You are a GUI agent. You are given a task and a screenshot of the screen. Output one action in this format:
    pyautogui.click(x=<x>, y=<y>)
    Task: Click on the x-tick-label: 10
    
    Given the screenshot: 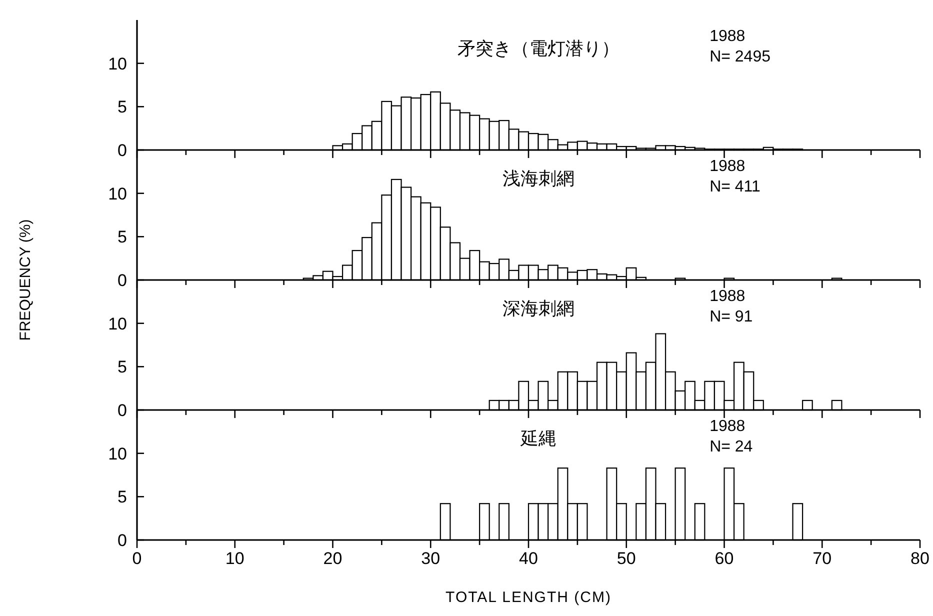 What is the action you would take?
    pyautogui.click(x=234, y=558)
    